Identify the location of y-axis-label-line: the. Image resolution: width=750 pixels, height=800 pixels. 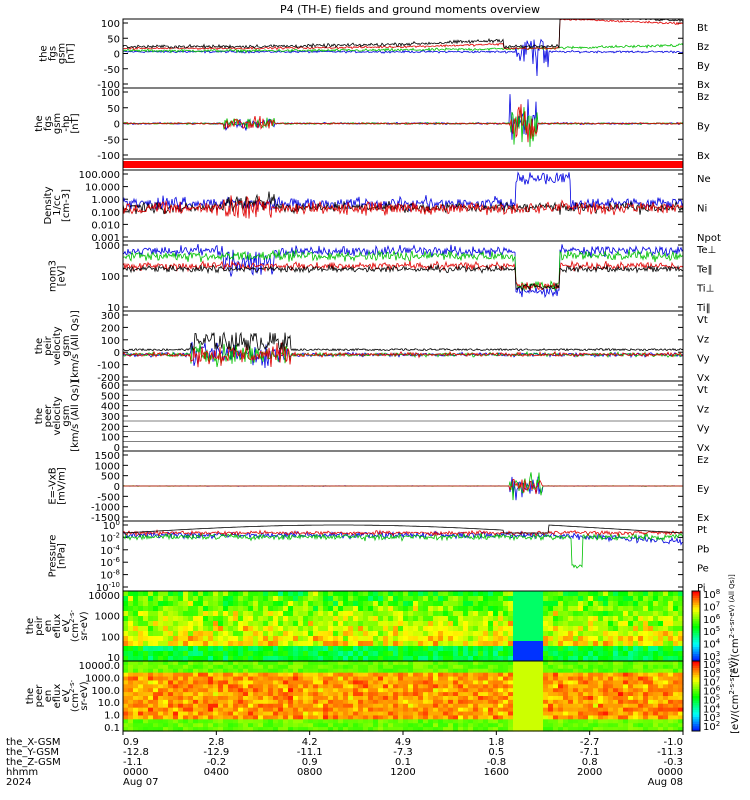
(30, 626).